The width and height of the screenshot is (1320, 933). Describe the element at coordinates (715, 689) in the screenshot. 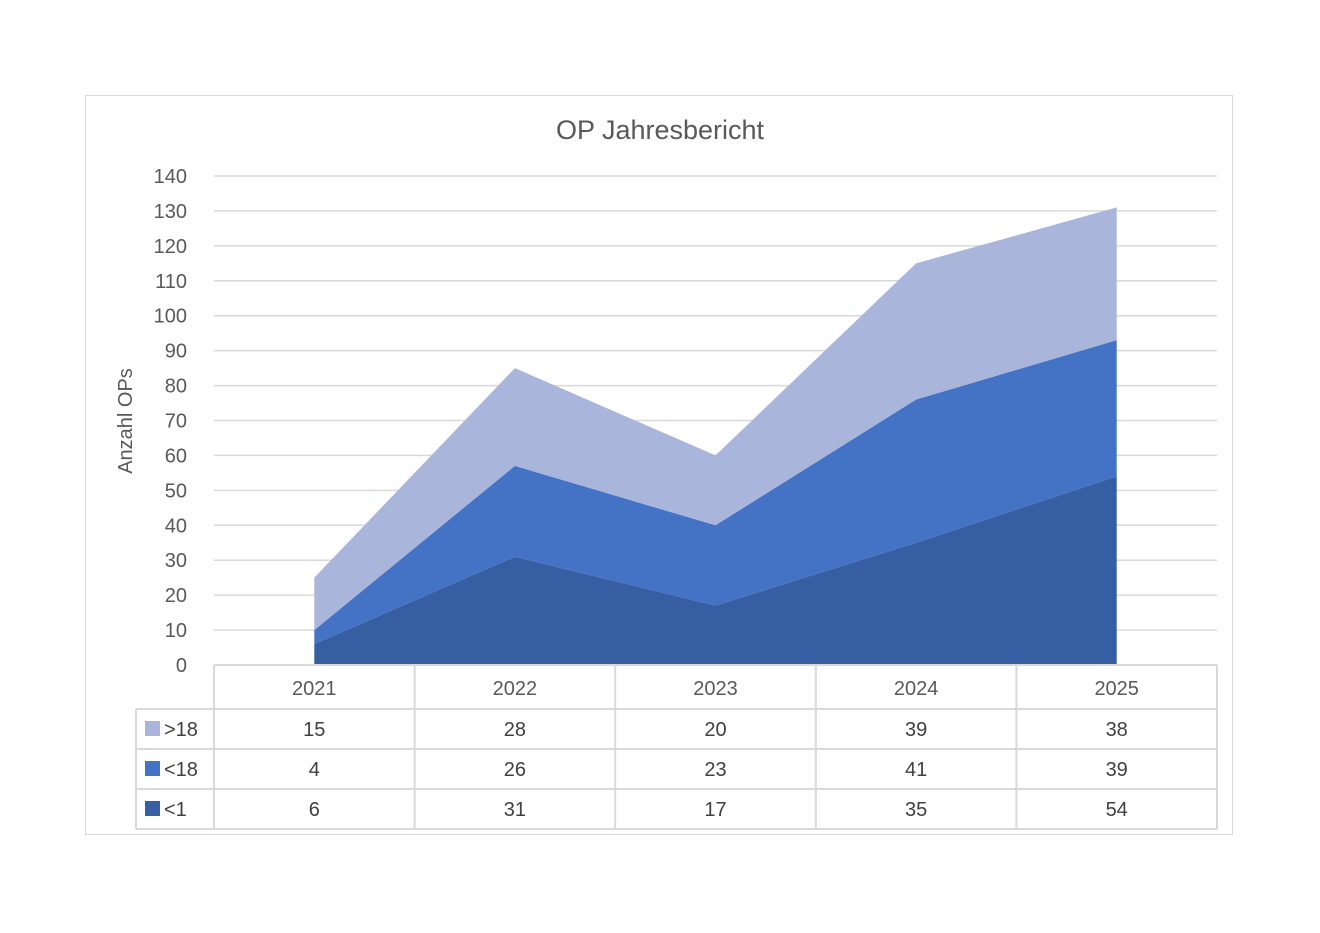

I see `x-category-label: 2023` at that location.